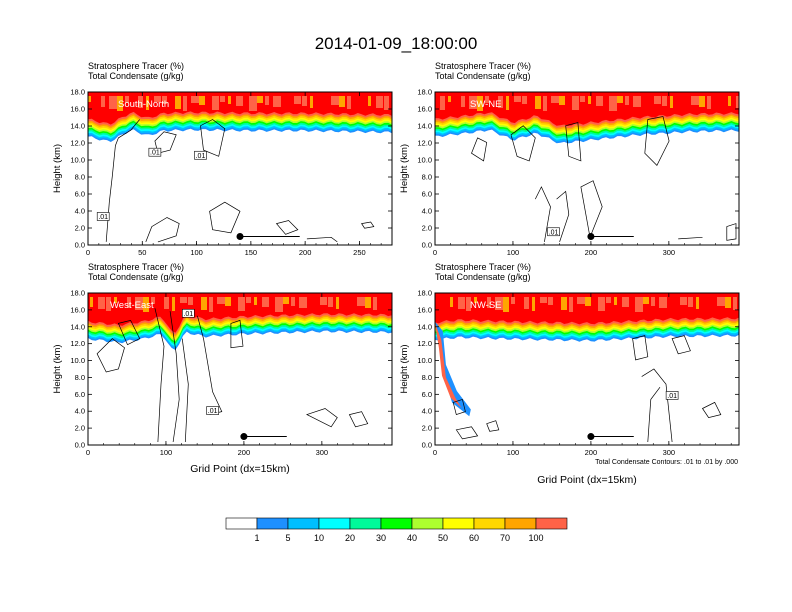  What do you see at coordinates (427, 411) in the screenshot?
I see `y-tick-label: 4.0` at bounding box center [427, 411].